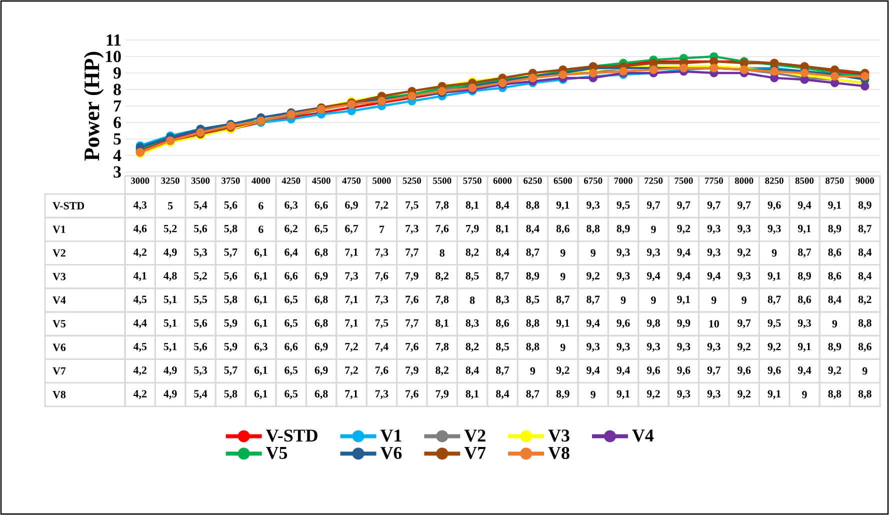 The width and height of the screenshot is (889, 515). Describe the element at coordinates (231, 229) in the screenshot. I see `data-label: 5,8` at that location.